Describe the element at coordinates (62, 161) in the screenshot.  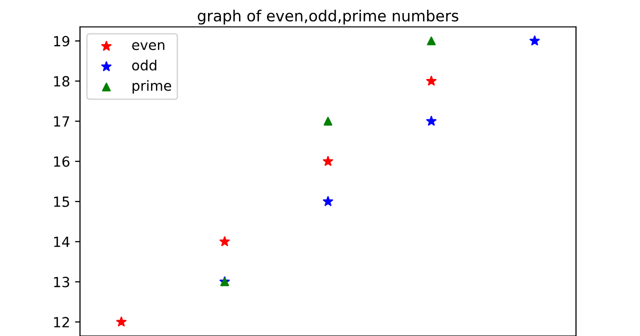
I see `y-tick-label: 16` at that location.